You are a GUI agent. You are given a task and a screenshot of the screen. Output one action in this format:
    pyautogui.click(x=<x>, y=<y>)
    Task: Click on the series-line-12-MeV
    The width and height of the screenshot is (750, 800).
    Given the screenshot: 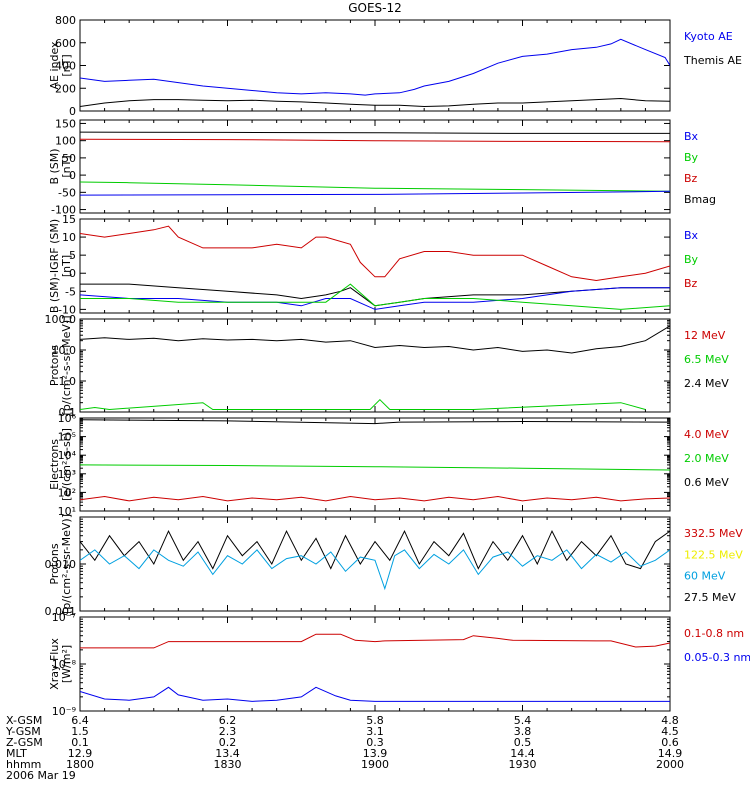 What is the action you would take?
    pyautogui.click(x=375, y=339)
    